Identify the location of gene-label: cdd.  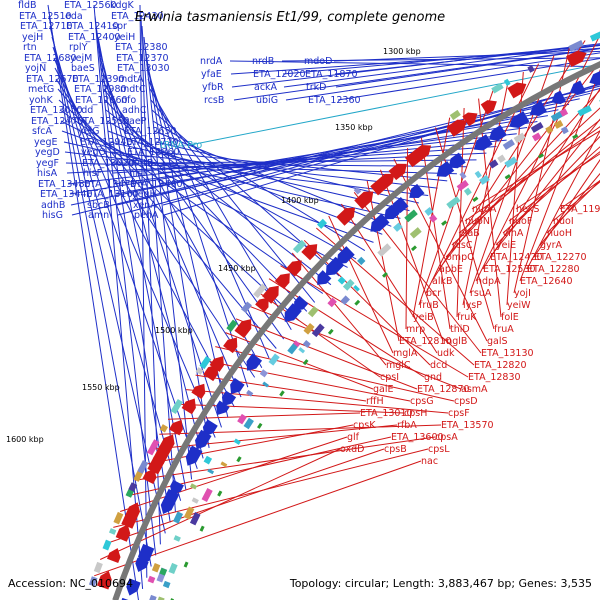
(84, 110).